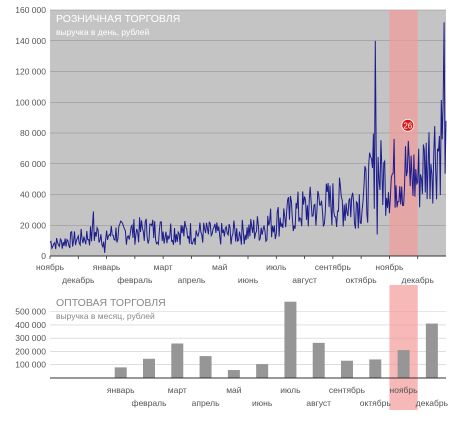 Image resolution: width=450 pixels, height=430 pixels. What do you see at coordinates (33, 195) in the screenshot?
I see `retail-y-tick-label: 40 000` at bounding box center [33, 195].